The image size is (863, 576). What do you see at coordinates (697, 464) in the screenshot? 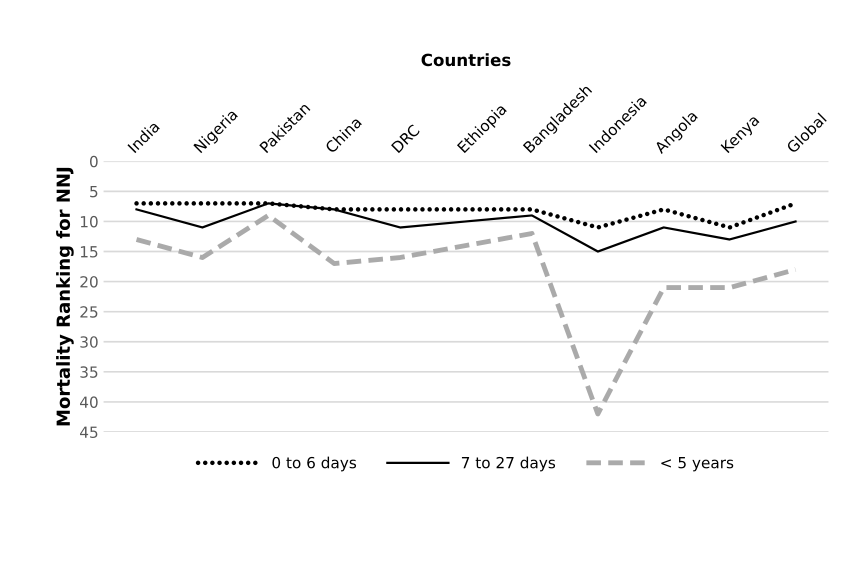
I see `legend-label: < 5 years` at bounding box center [697, 464].